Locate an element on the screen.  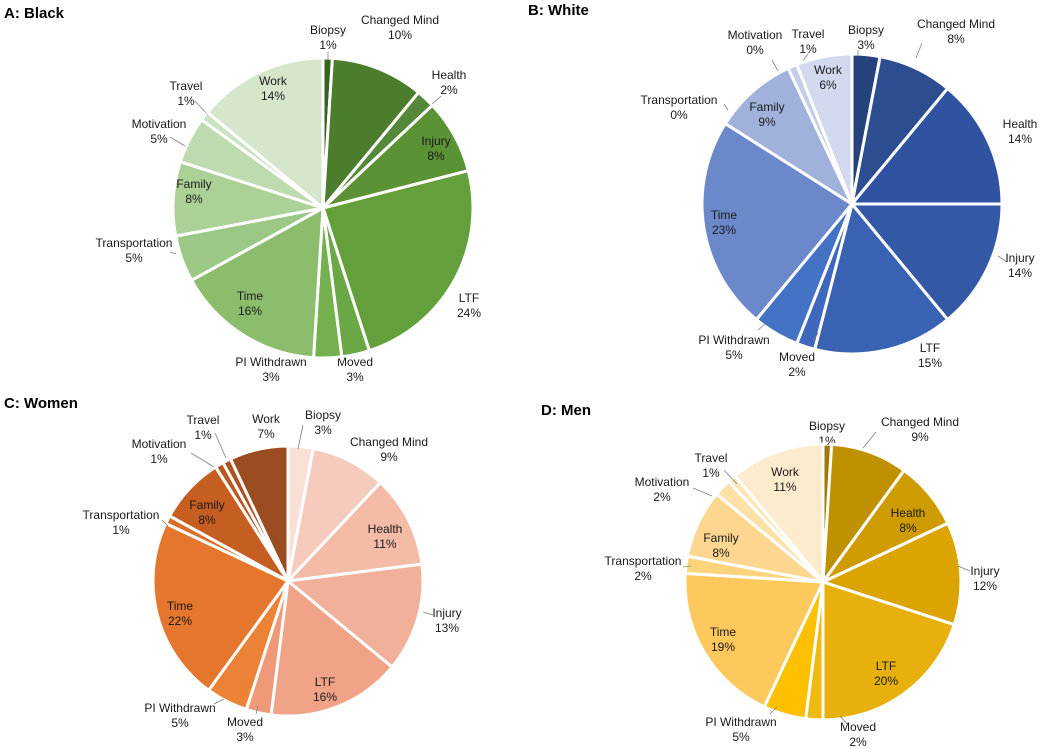
slice-label-biopsy: Biopsy 3% is located at coordinates (323, 422).